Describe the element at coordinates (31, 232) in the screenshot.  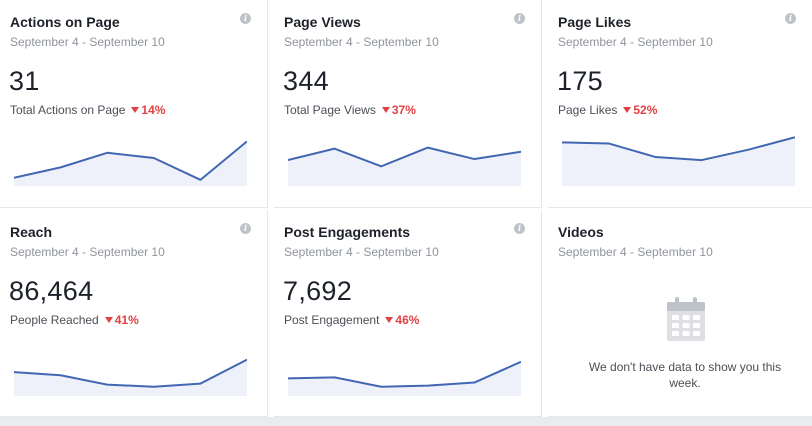
I see `card-title: Reach` at that location.